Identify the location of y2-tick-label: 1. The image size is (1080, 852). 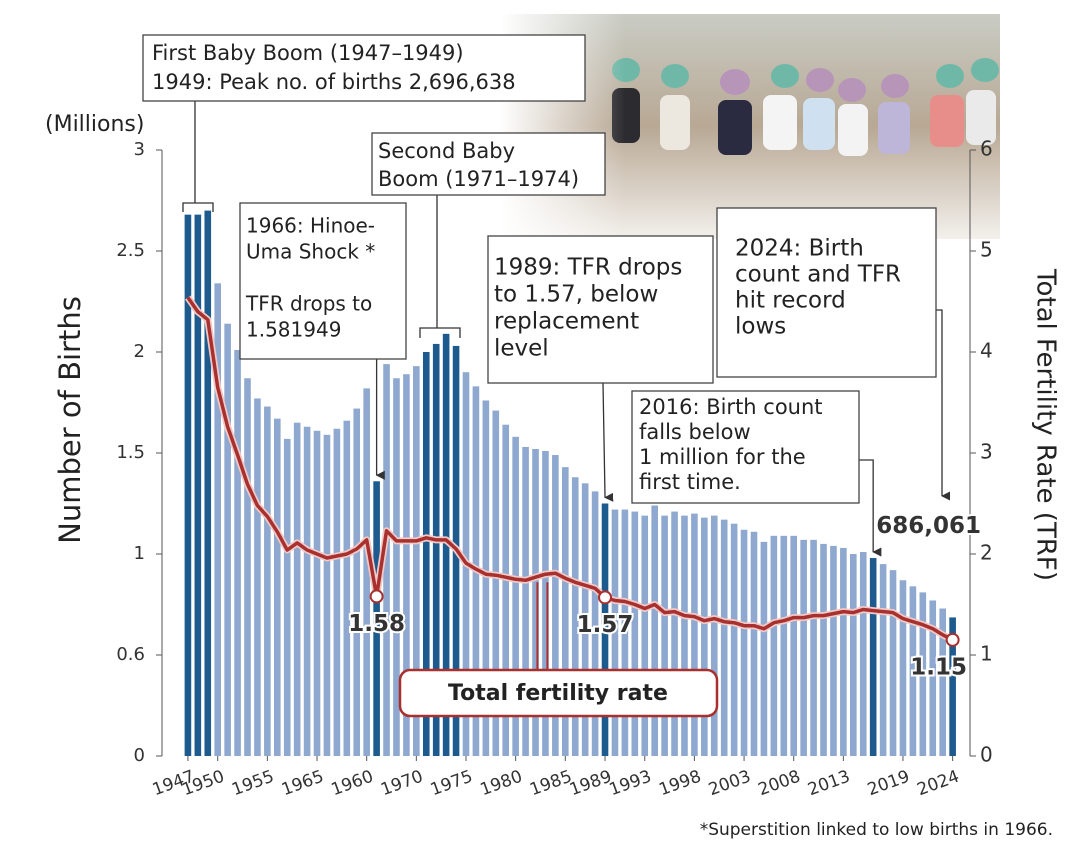
(986, 654).